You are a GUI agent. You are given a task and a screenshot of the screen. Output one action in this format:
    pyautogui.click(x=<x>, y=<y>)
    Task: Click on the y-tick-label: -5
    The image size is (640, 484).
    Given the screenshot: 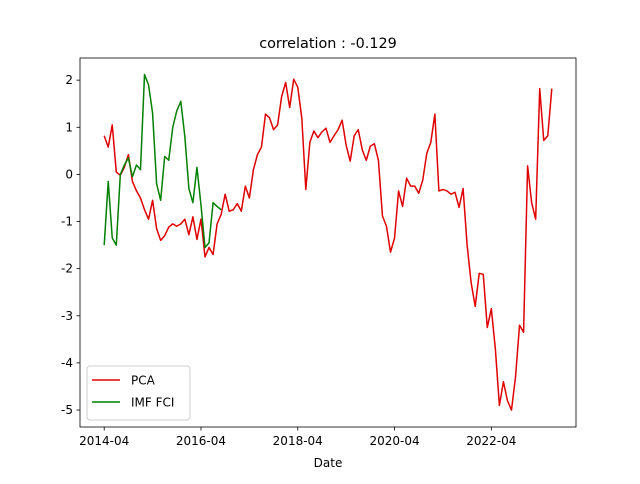 What is the action you would take?
    pyautogui.click(x=67, y=410)
    